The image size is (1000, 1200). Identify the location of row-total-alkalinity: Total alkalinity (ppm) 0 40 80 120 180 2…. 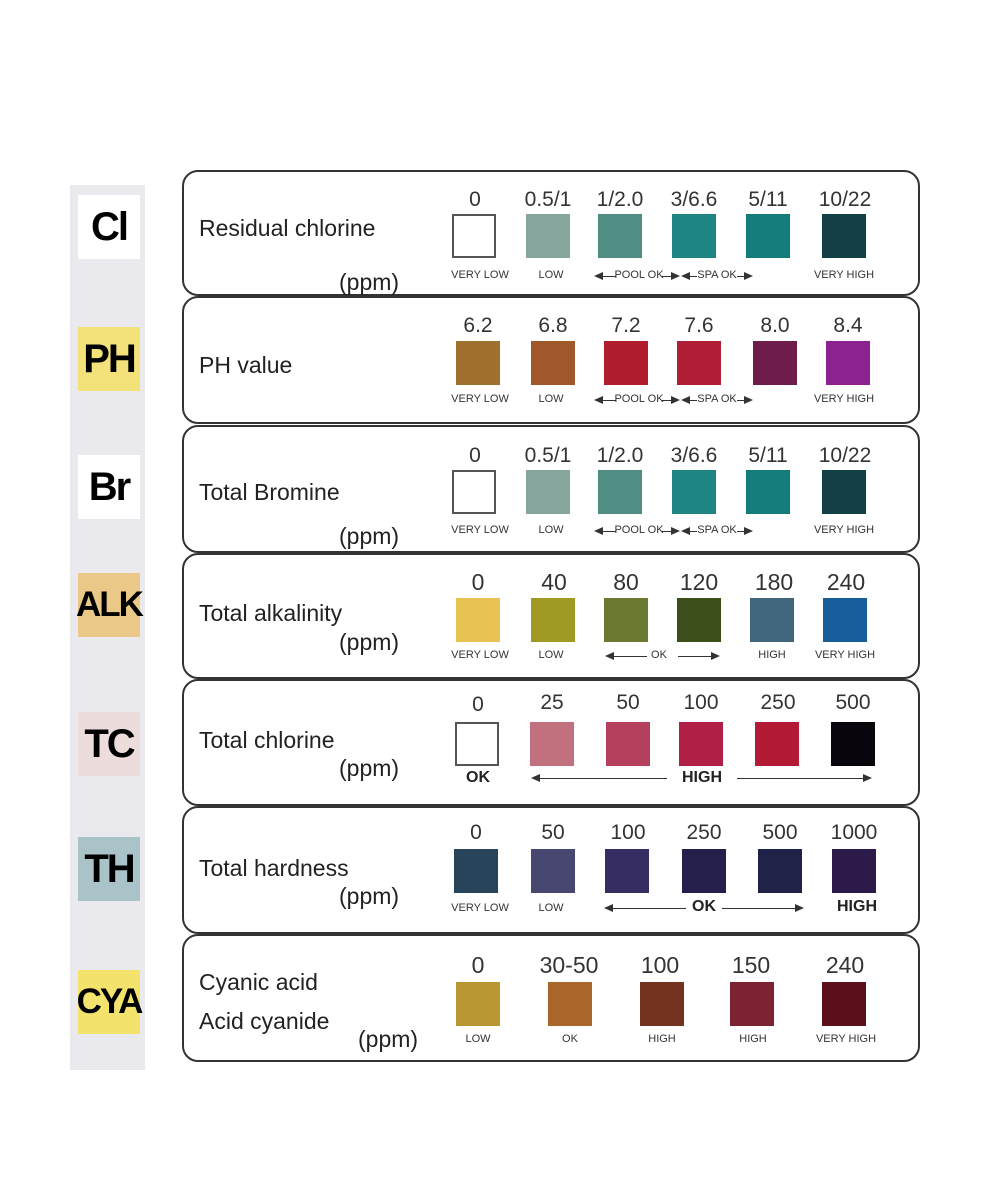
(551, 616).